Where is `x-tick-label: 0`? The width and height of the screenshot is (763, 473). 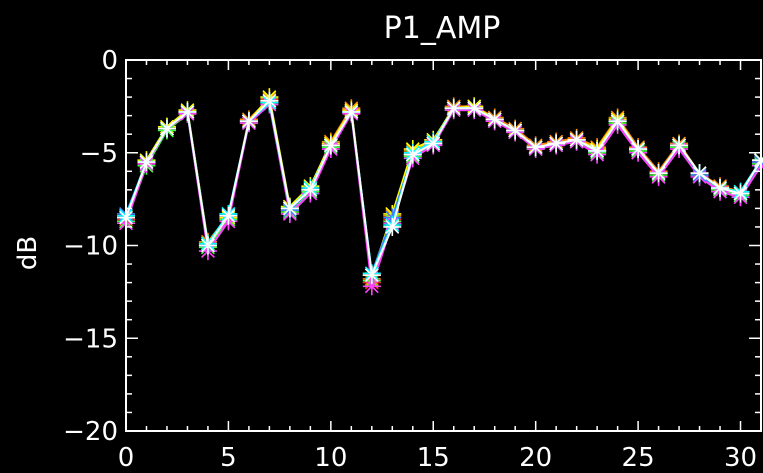 x-tick-label: 0 is located at coordinates (126, 458).